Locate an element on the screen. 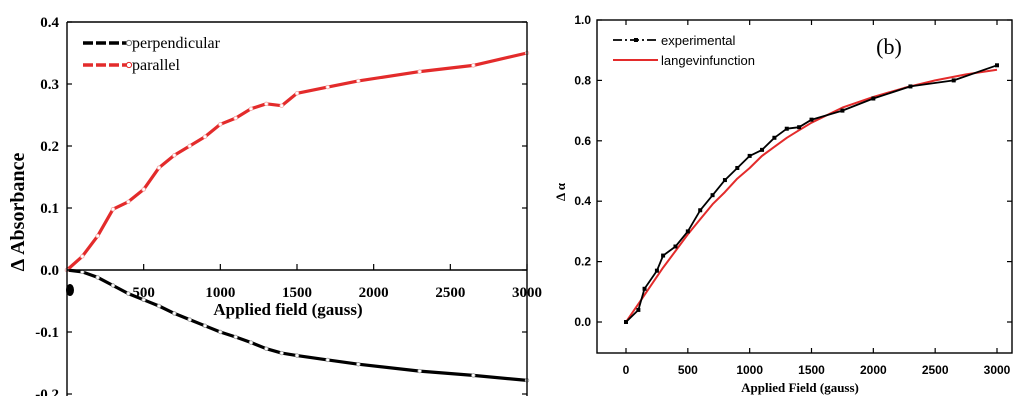 This screenshot has width=1018, height=396. panel-a-legend: perpendicular parallel is located at coordinates (152, 54).